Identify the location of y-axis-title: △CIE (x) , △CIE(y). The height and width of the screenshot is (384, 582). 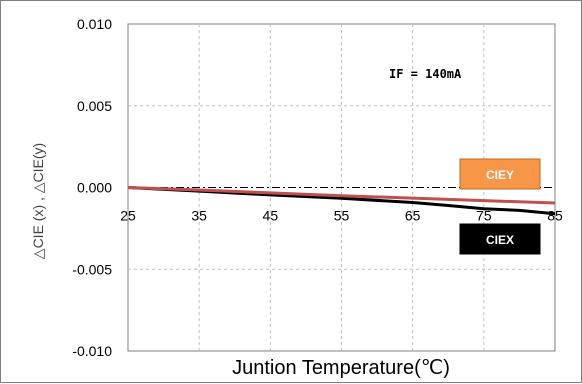
(38, 201).